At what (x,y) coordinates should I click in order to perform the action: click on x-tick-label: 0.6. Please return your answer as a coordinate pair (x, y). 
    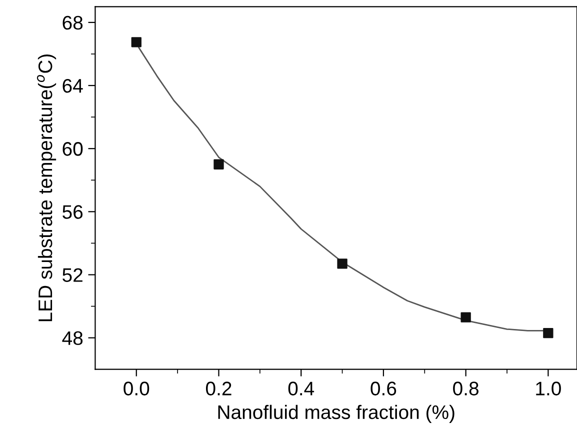
    Looking at the image, I should click on (383, 389).